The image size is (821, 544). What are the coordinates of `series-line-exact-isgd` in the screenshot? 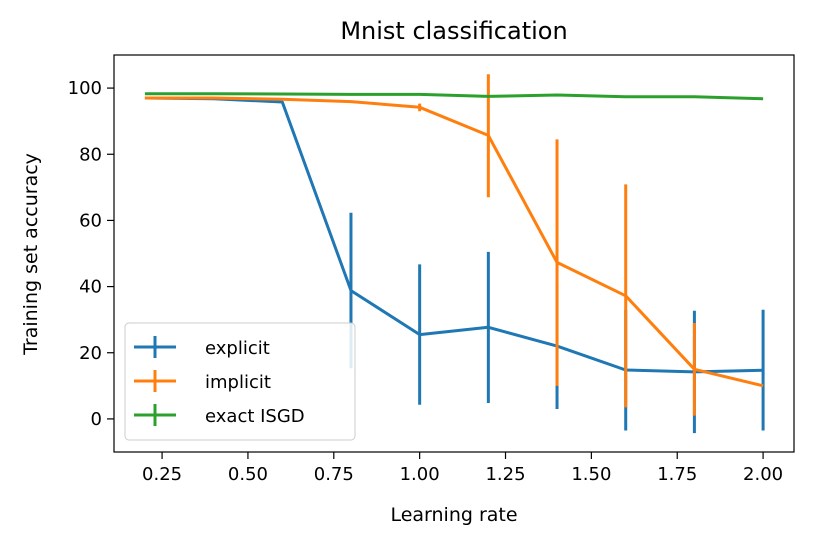 It's located at (454, 96).